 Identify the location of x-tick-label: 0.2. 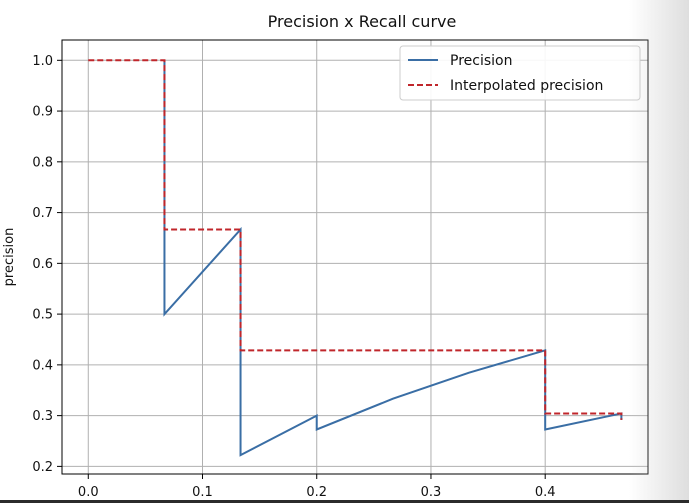
(316, 492).